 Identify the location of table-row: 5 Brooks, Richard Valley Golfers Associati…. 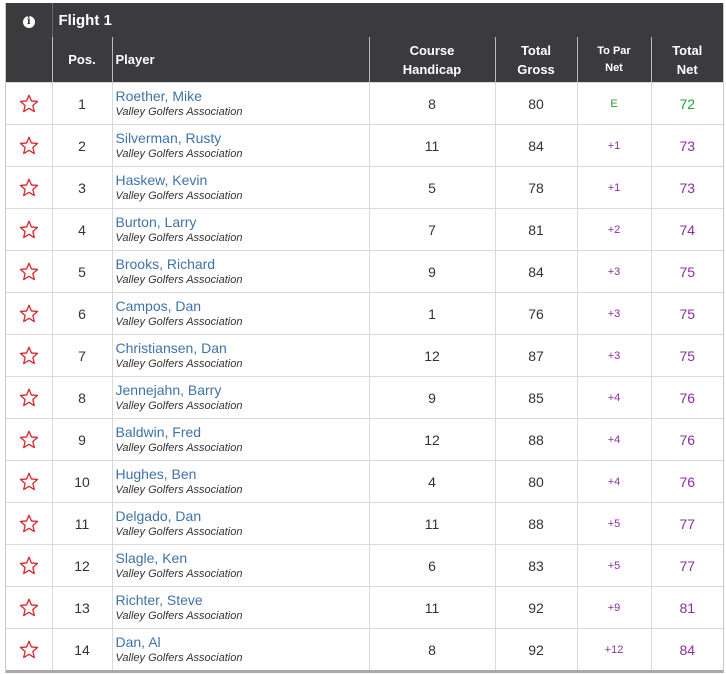
(365, 271).